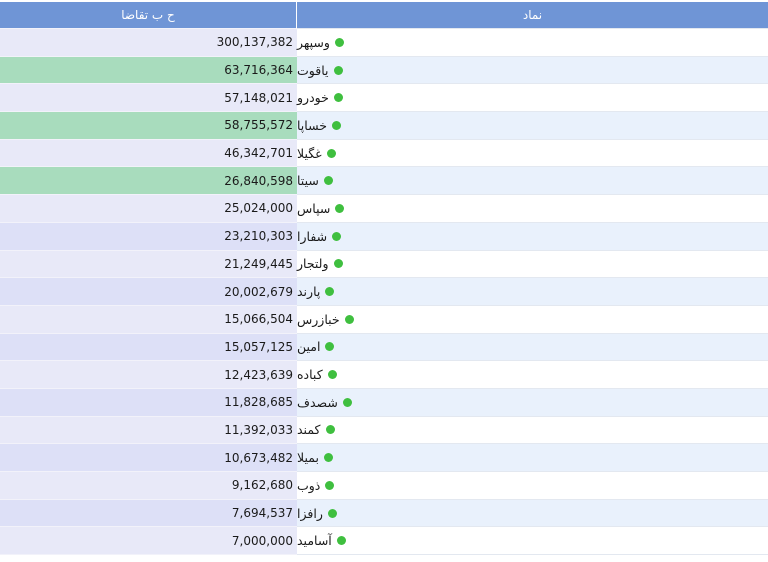  Describe the element at coordinates (532, 153) in the screenshot. I see `symbol-cell: غگیلا` at that location.